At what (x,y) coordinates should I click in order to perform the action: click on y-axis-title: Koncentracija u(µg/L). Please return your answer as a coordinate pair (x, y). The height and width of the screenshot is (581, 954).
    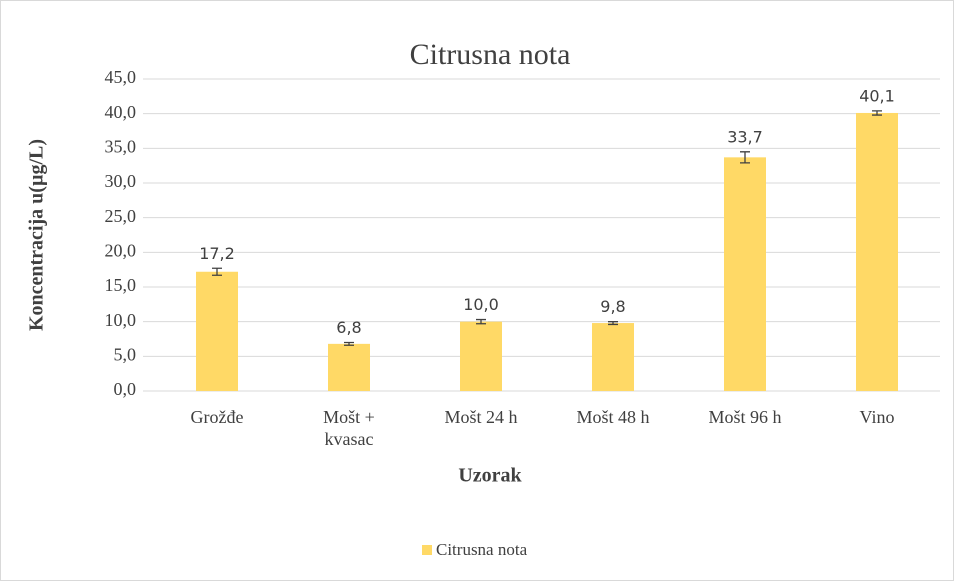
    Looking at the image, I should click on (37, 235).